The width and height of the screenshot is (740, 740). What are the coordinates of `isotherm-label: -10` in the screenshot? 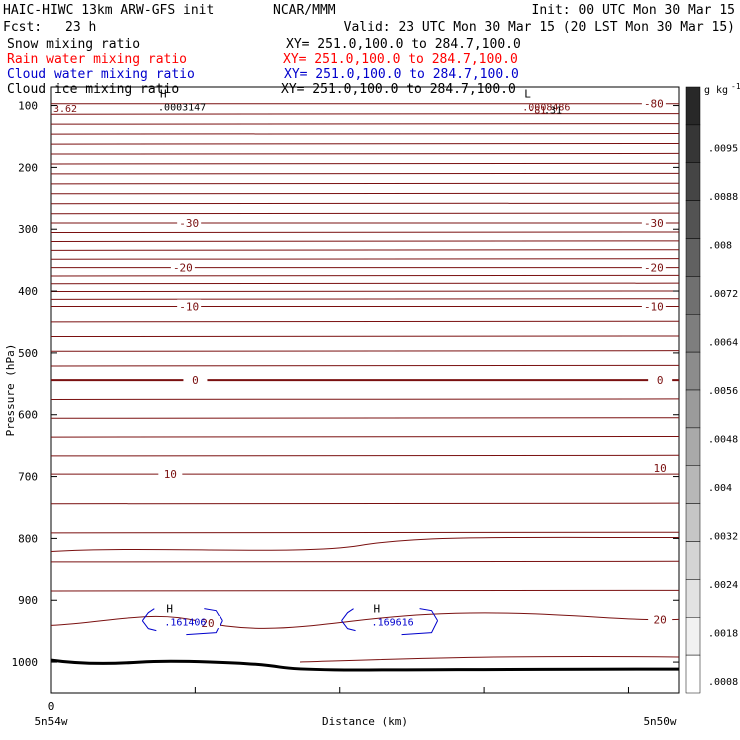 It's located at (654, 307).